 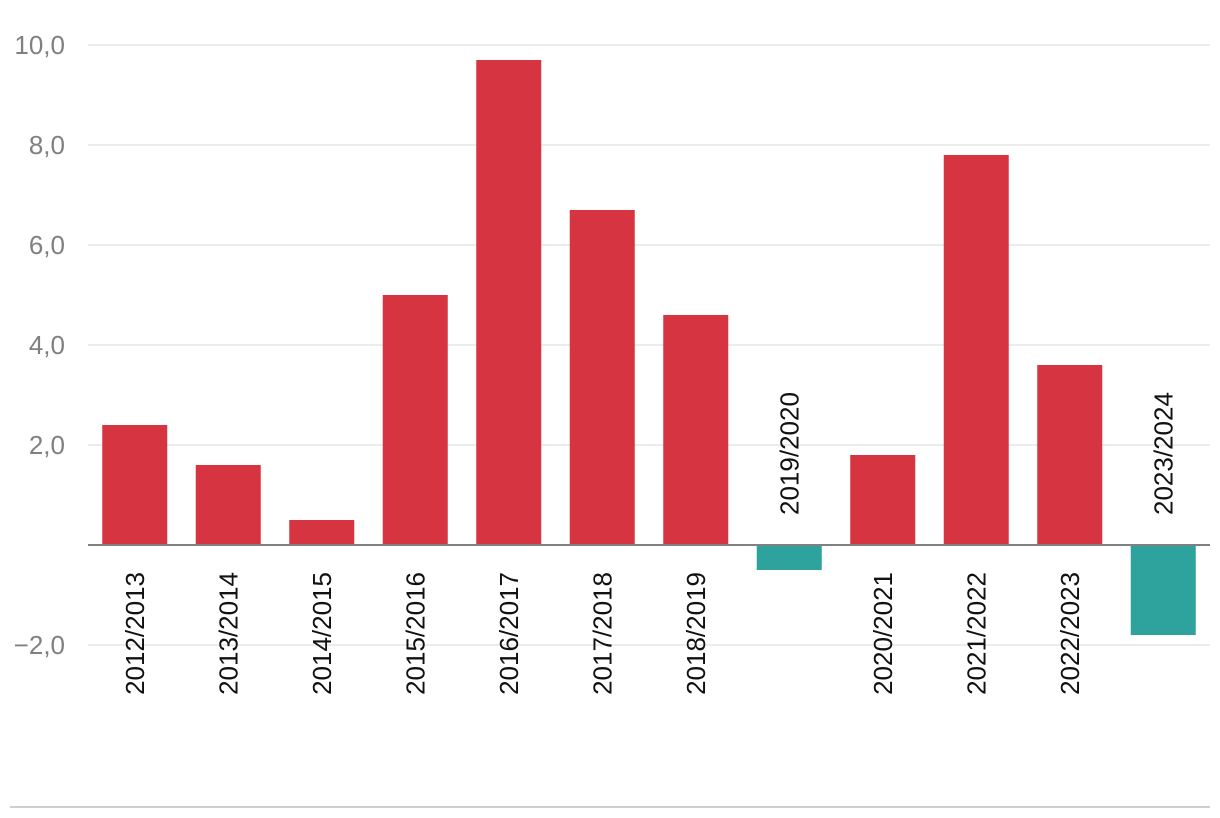 What do you see at coordinates (789, 453) in the screenshot?
I see `x-category-label: 2019/2020` at bounding box center [789, 453].